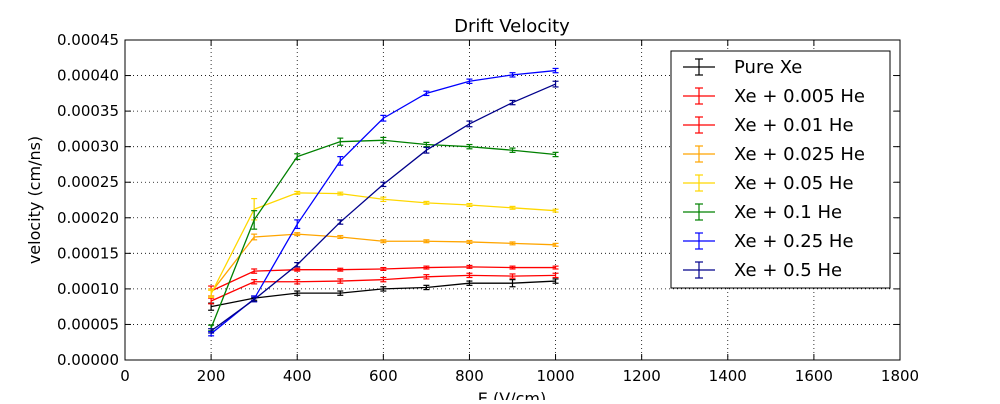  I want to click on y-tick-label: 0.00020, so click(88, 218).